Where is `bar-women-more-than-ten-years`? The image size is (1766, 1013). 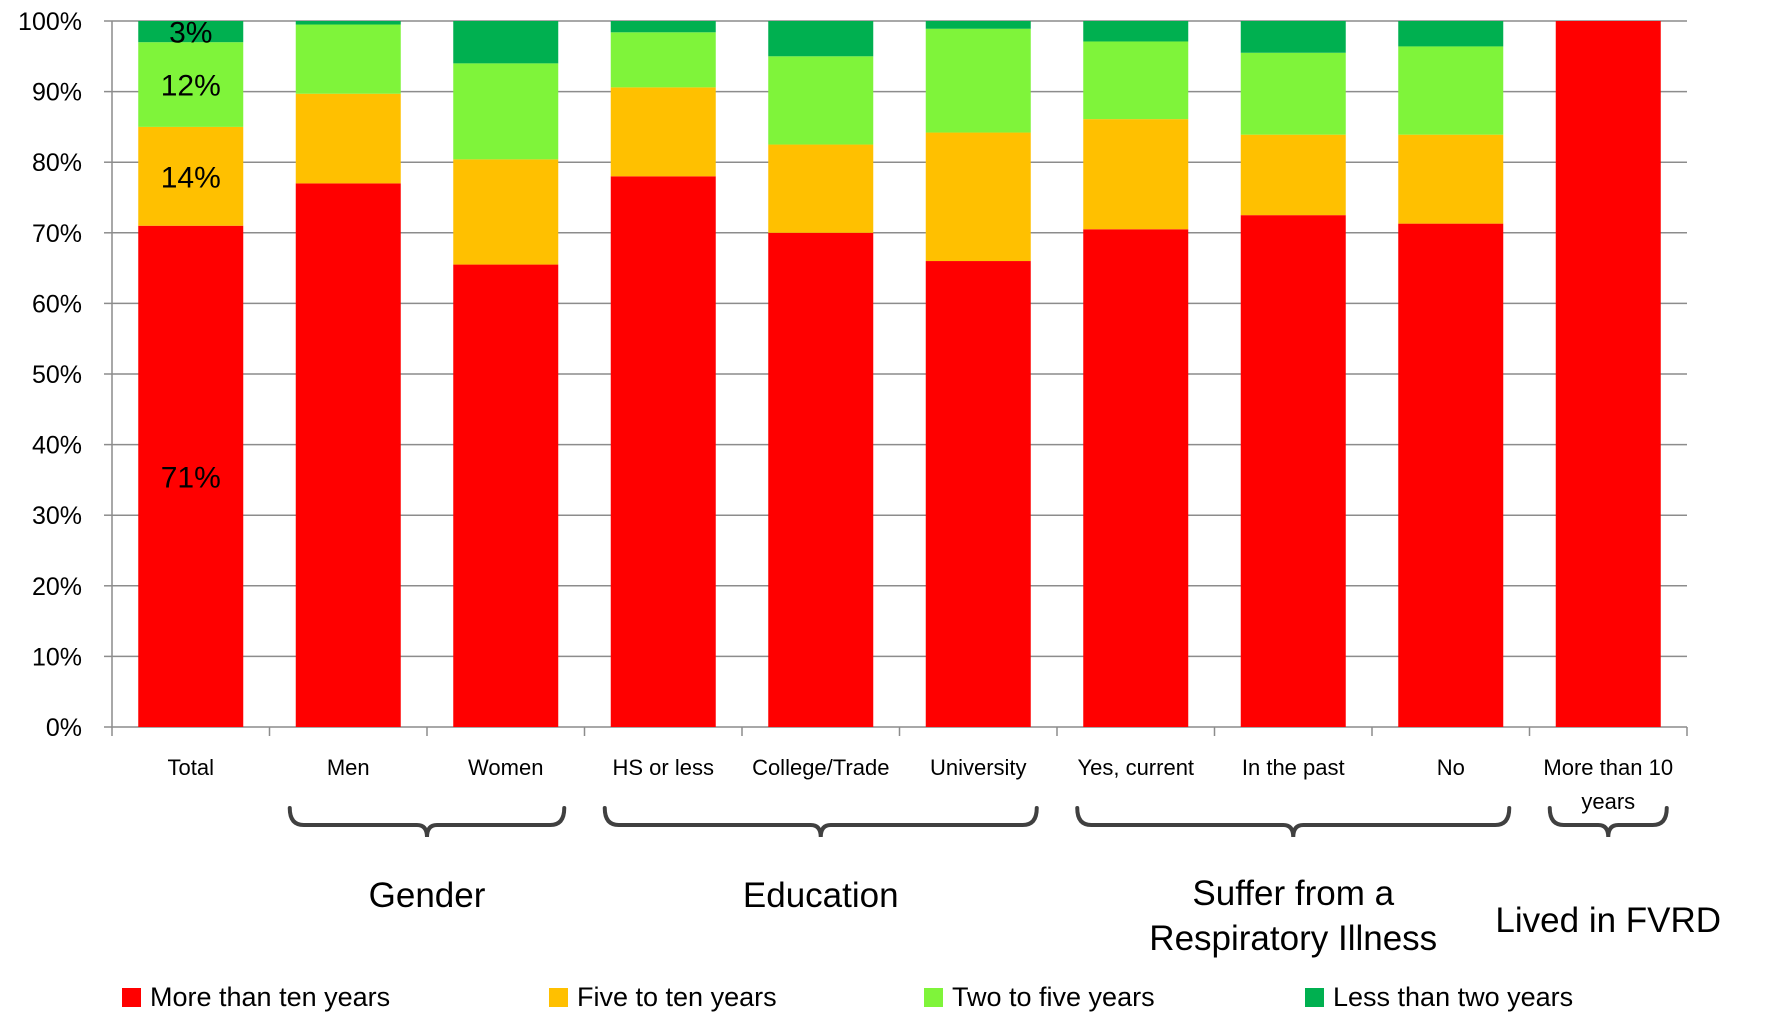 bar-women-more-than-ten-years is located at coordinates (506, 495).